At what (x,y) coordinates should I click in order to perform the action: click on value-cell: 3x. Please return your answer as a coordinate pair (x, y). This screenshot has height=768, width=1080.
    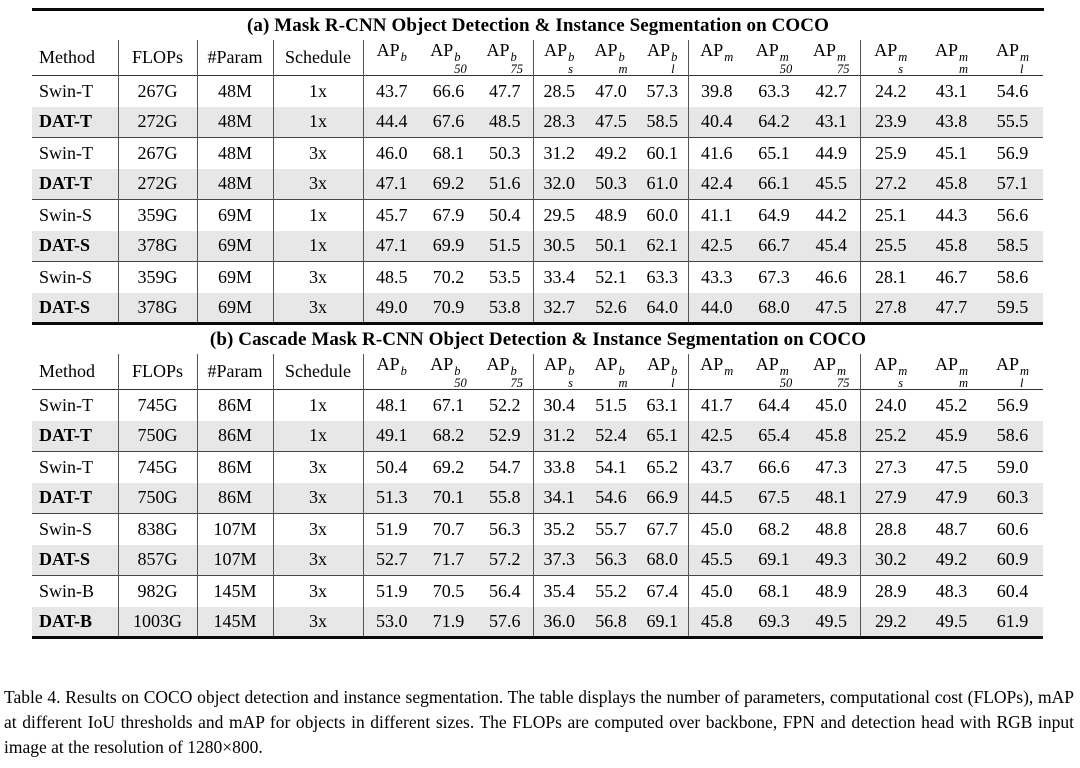
    Looking at the image, I should click on (318, 467).